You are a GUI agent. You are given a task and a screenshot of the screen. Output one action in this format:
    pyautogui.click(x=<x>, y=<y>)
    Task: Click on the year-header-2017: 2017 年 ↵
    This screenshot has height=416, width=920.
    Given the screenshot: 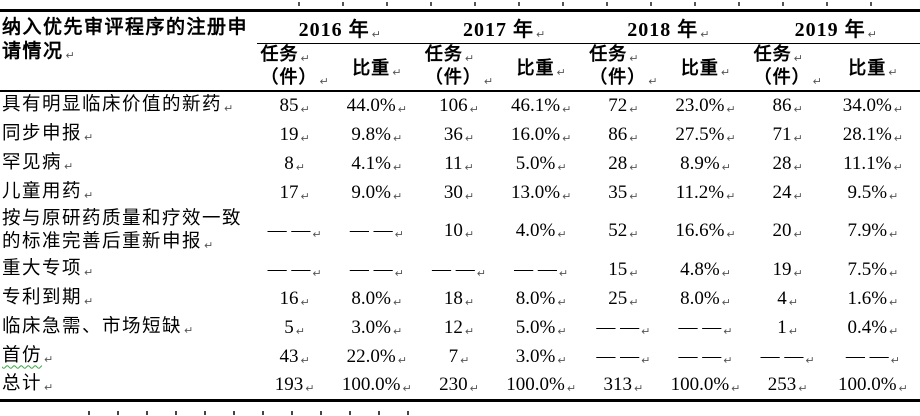 What is the action you would take?
    pyautogui.click(x=503, y=27)
    